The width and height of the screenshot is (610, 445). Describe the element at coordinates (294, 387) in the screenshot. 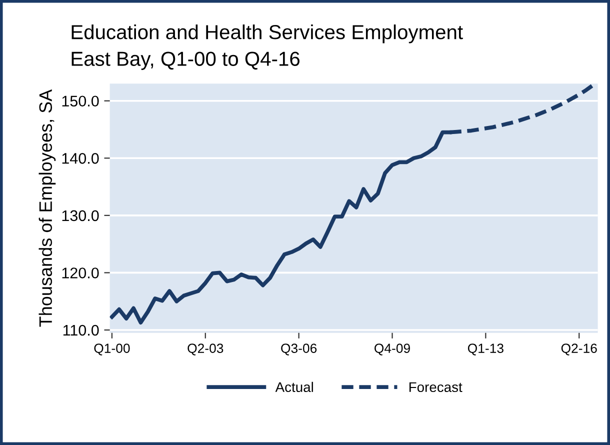

I see `legend-label: Actual` at that location.